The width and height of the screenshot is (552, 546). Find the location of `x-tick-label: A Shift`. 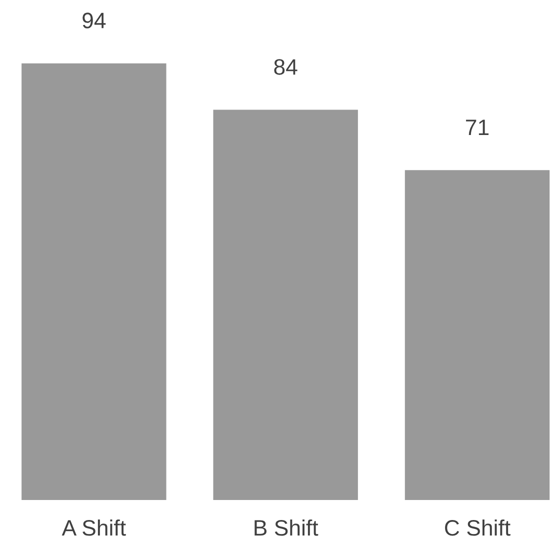

x-tick-label: A Shift is located at coordinates (94, 527).